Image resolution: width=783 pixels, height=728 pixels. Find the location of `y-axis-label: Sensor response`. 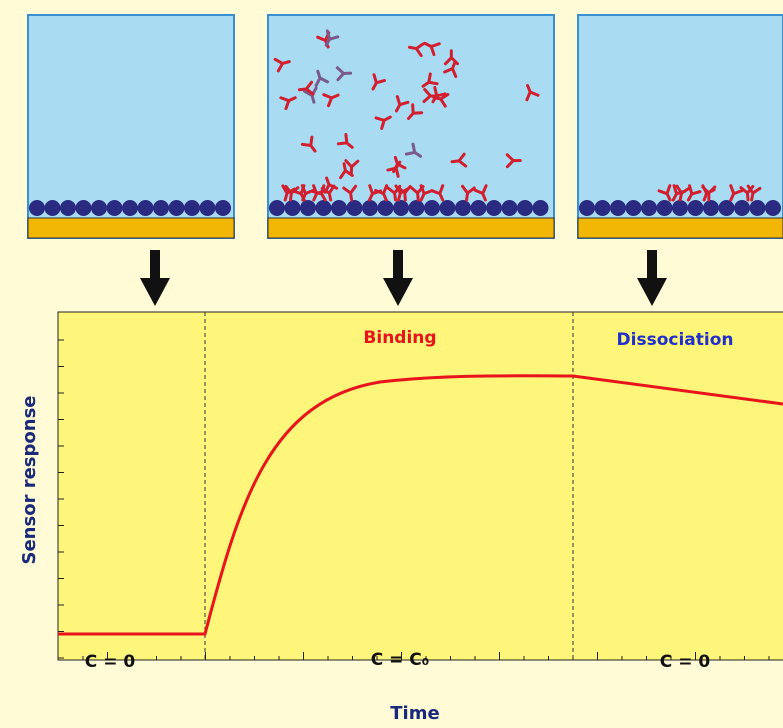

y-axis-label: Sensor response is located at coordinates (29, 480).